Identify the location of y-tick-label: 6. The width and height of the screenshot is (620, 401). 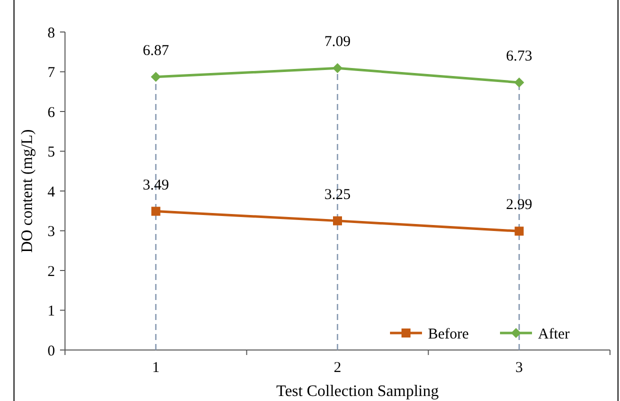
(52, 112).